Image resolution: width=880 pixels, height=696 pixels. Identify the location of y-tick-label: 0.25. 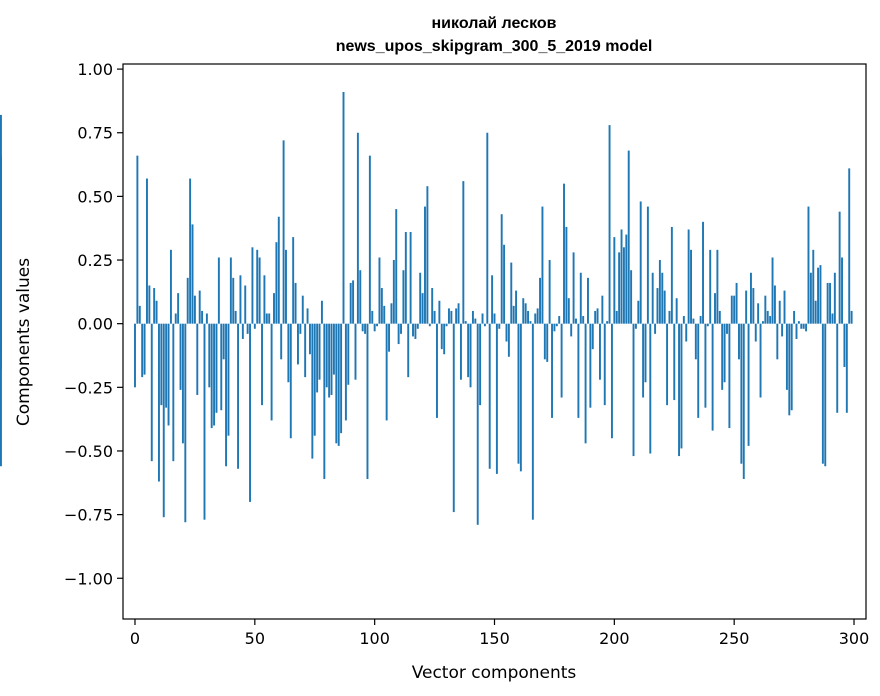
(95, 260).